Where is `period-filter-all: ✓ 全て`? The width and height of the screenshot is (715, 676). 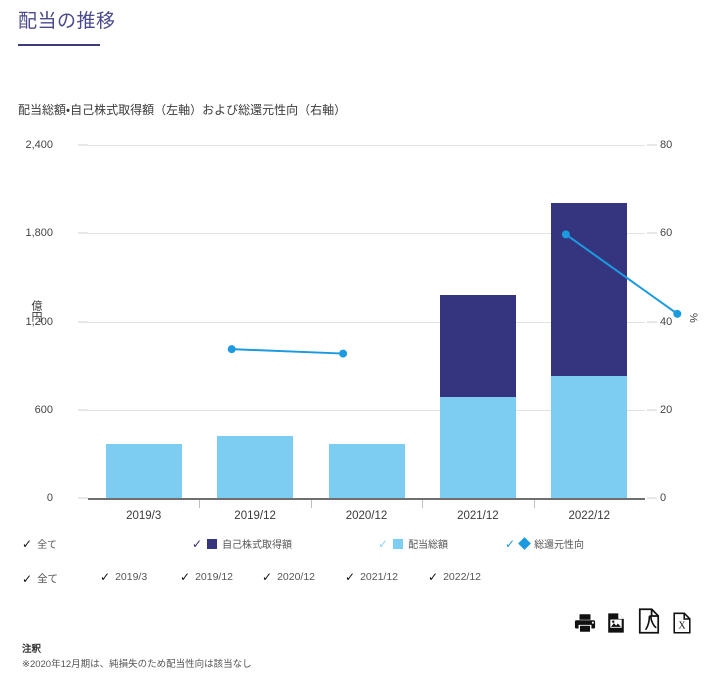 period-filter-all: ✓ 全て is located at coordinates (40, 578).